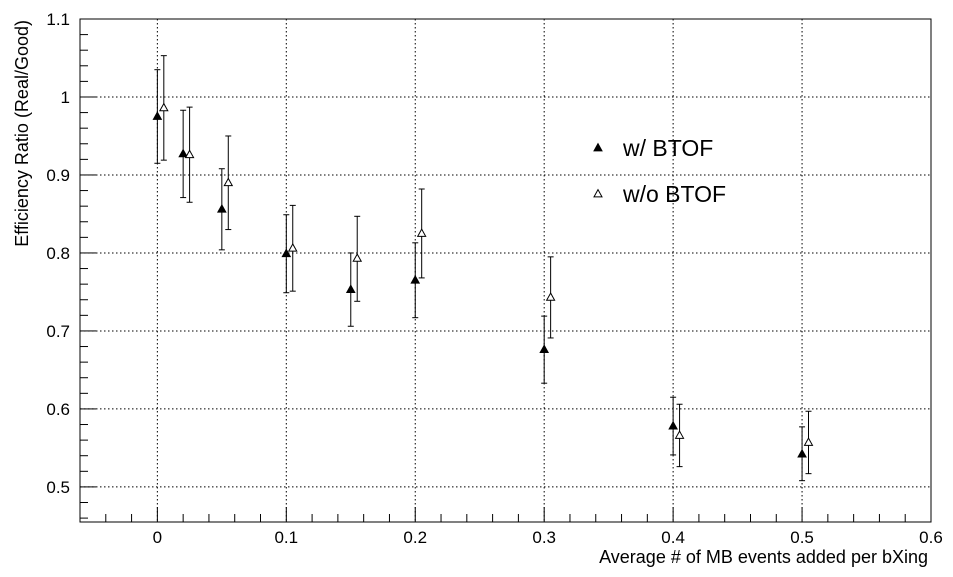  I want to click on y-tick-label: 0.7, so click(58, 331).